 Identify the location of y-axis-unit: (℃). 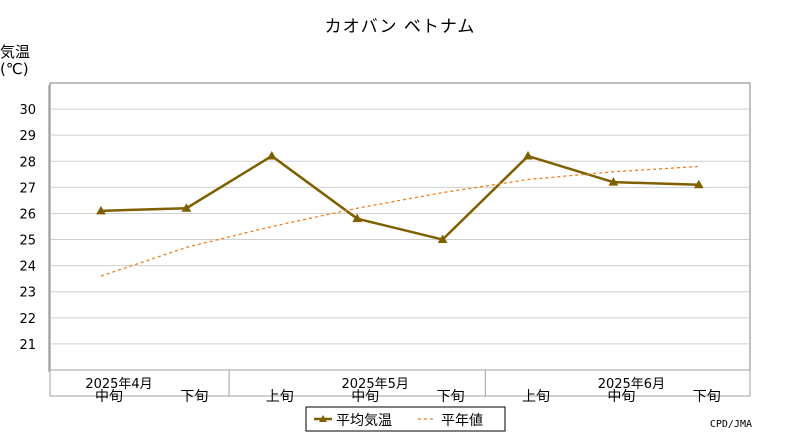
(14, 69).